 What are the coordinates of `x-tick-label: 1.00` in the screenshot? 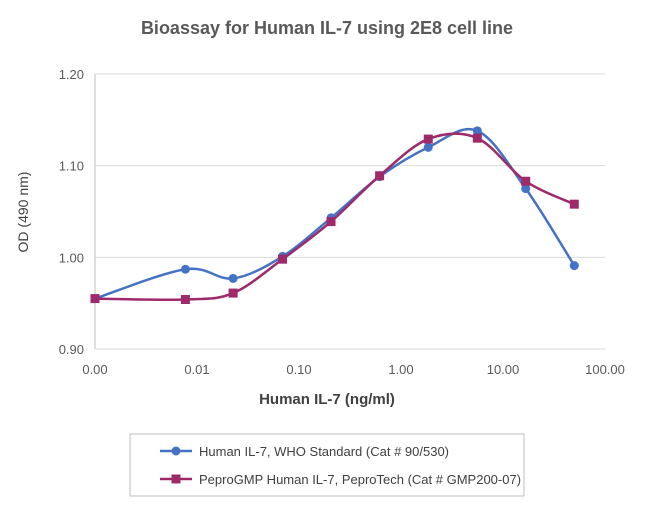 It's located at (400, 369).